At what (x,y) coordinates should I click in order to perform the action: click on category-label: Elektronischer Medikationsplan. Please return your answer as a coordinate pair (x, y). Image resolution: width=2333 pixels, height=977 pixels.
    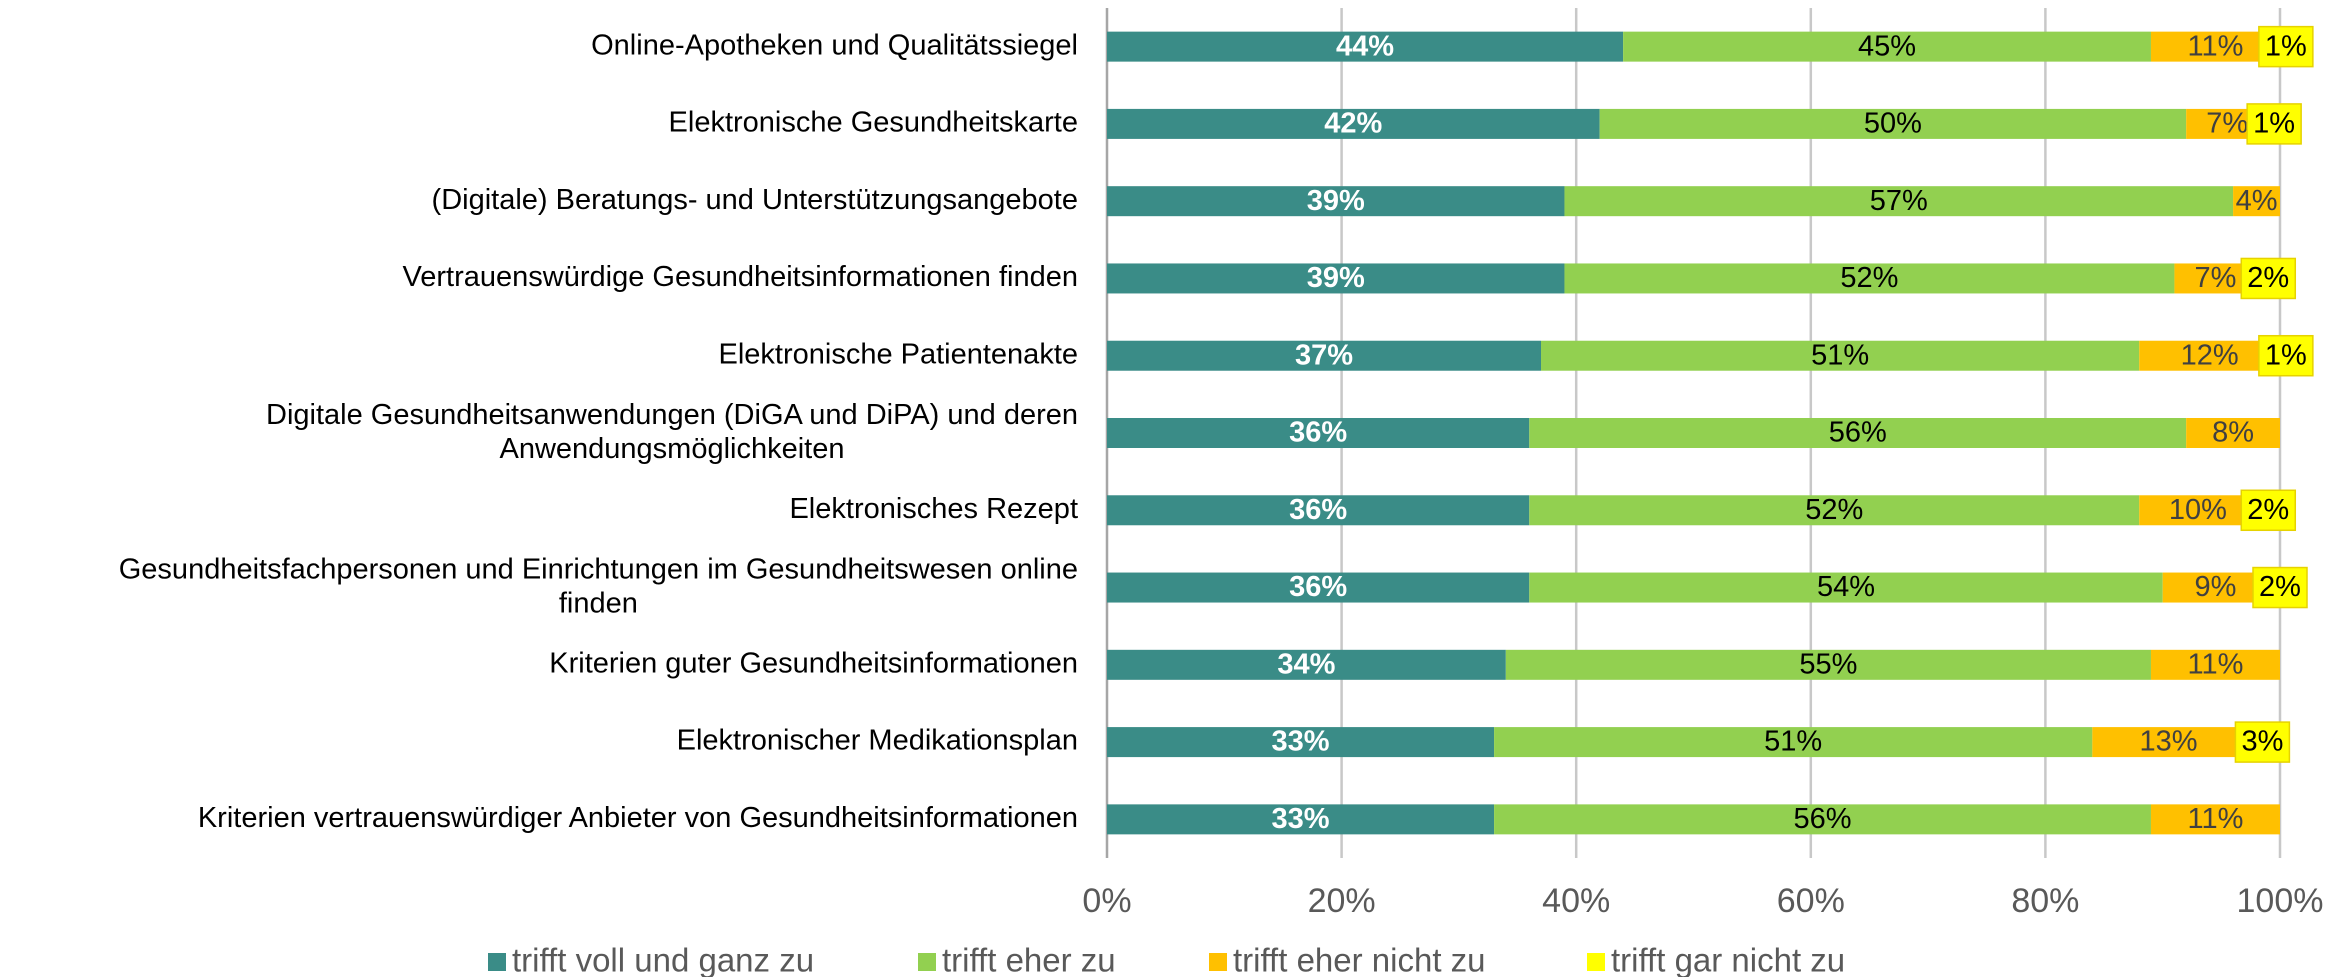
    Looking at the image, I should click on (877, 741).